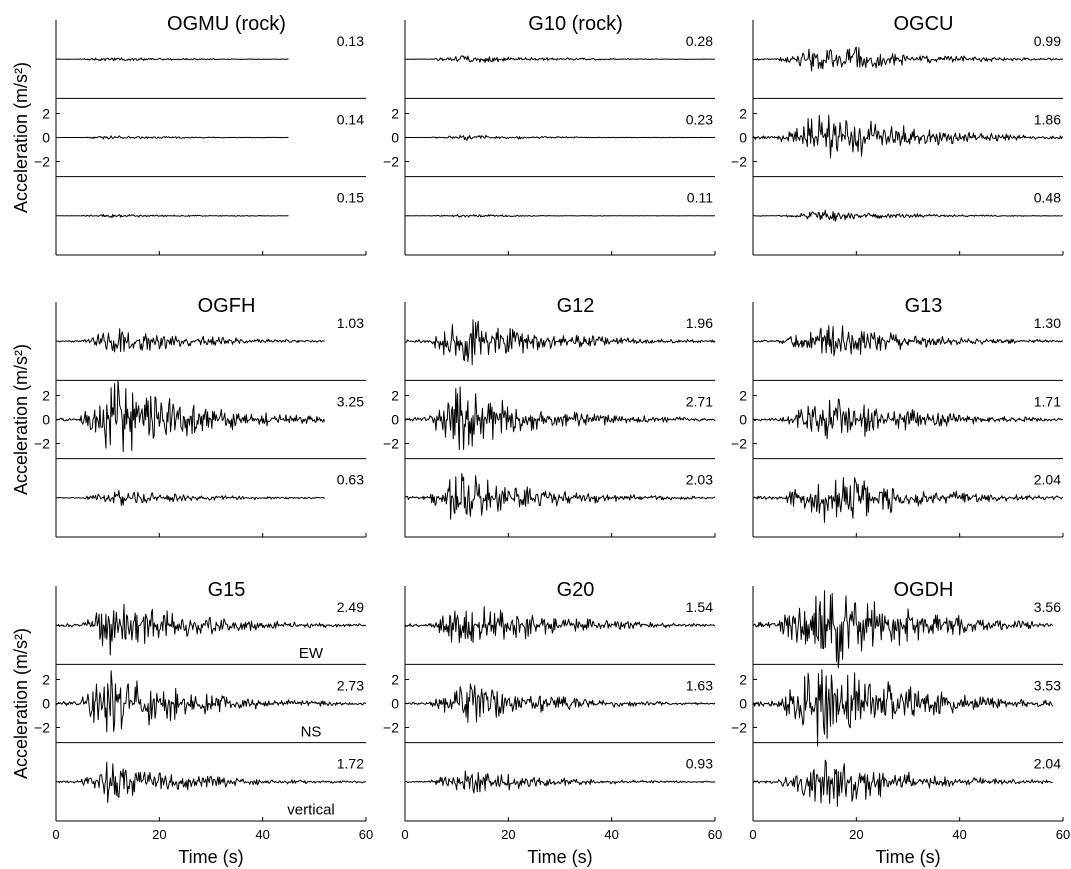 The height and width of the screenshot is (869, 1071). Describe the element at coordinates (350, 480) in the screenshot. I see `peak-value-label: 0.63` at that location.